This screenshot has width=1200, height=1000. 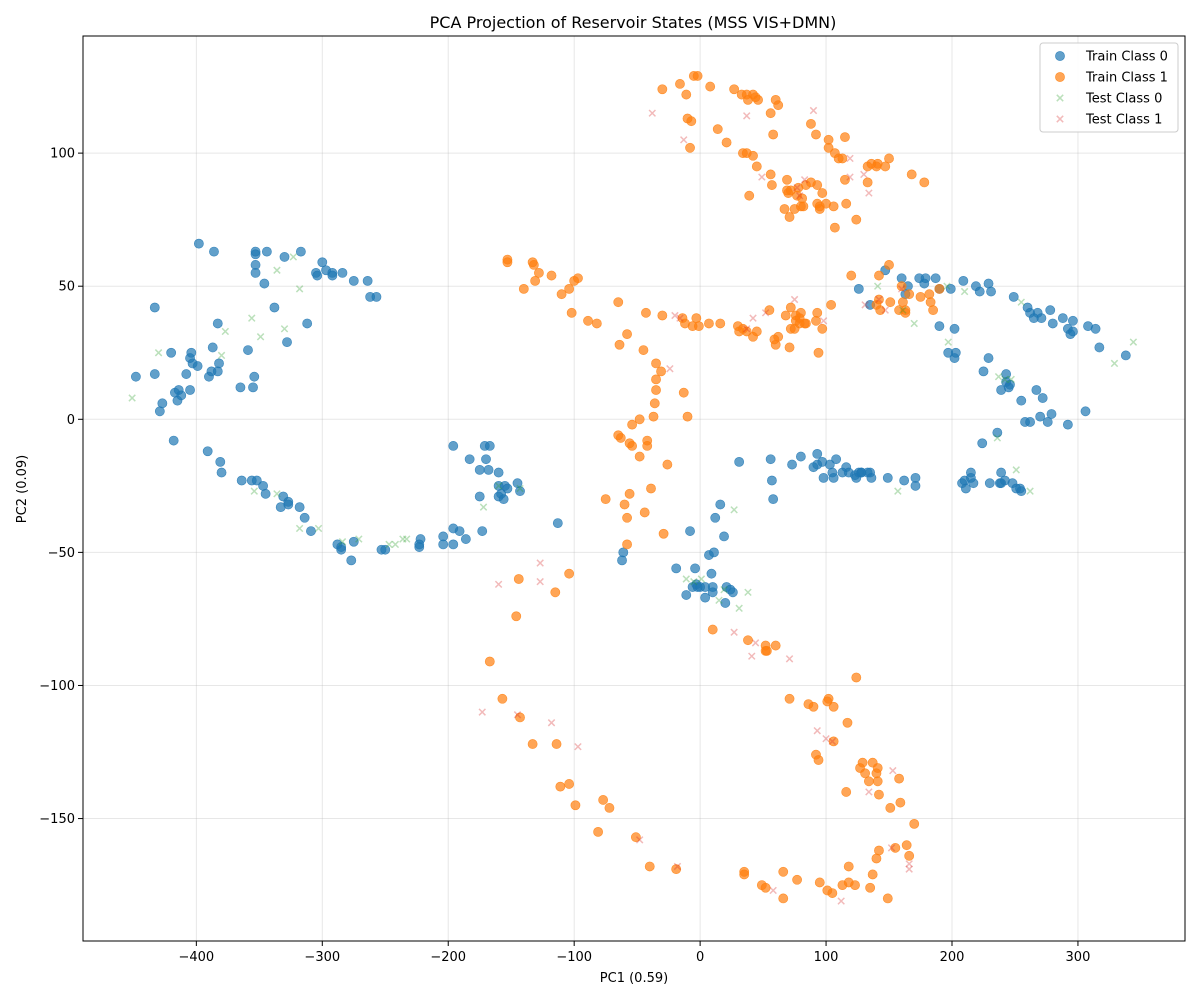 I want to click on y-axis-label: PC2 (0.09), so click(x=22, y=489).